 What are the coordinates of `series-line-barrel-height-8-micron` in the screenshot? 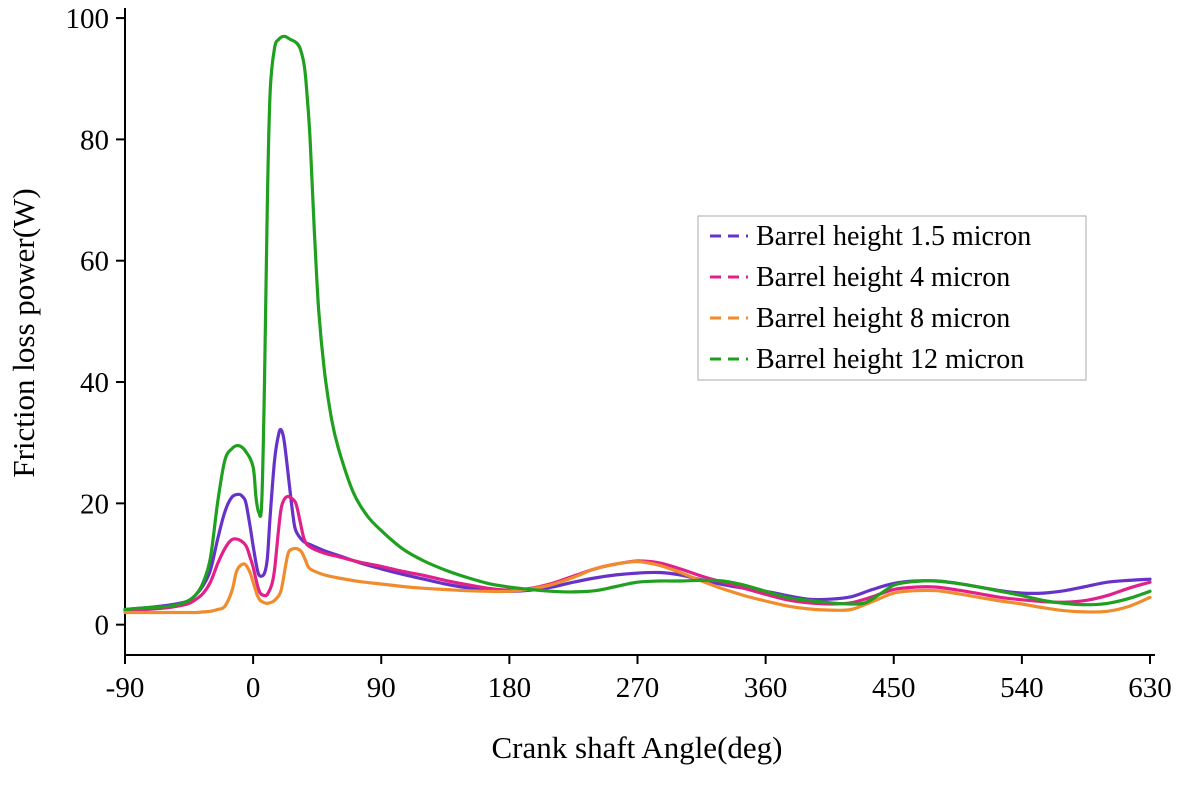 It's located at (637, 580).